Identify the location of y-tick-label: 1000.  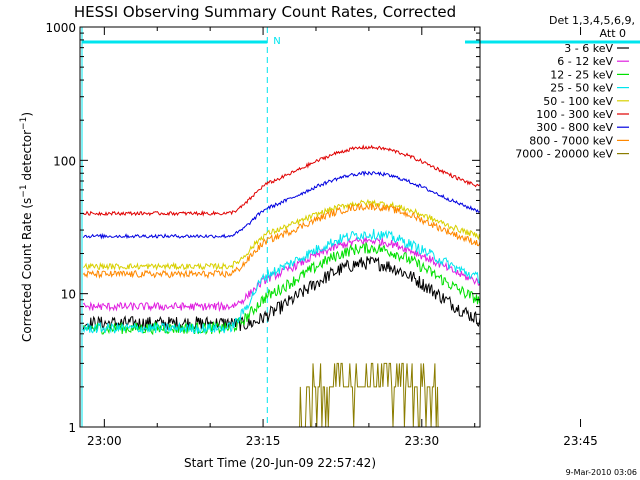
(60, 28).